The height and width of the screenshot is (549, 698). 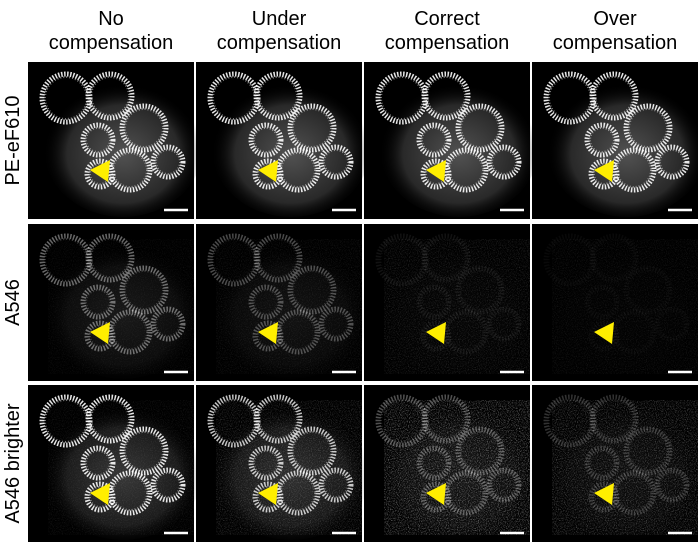 What do you see at coordinates (447, 19) in the screenshot?
I see `column-header: Correct` at bounding box center [447, 19].